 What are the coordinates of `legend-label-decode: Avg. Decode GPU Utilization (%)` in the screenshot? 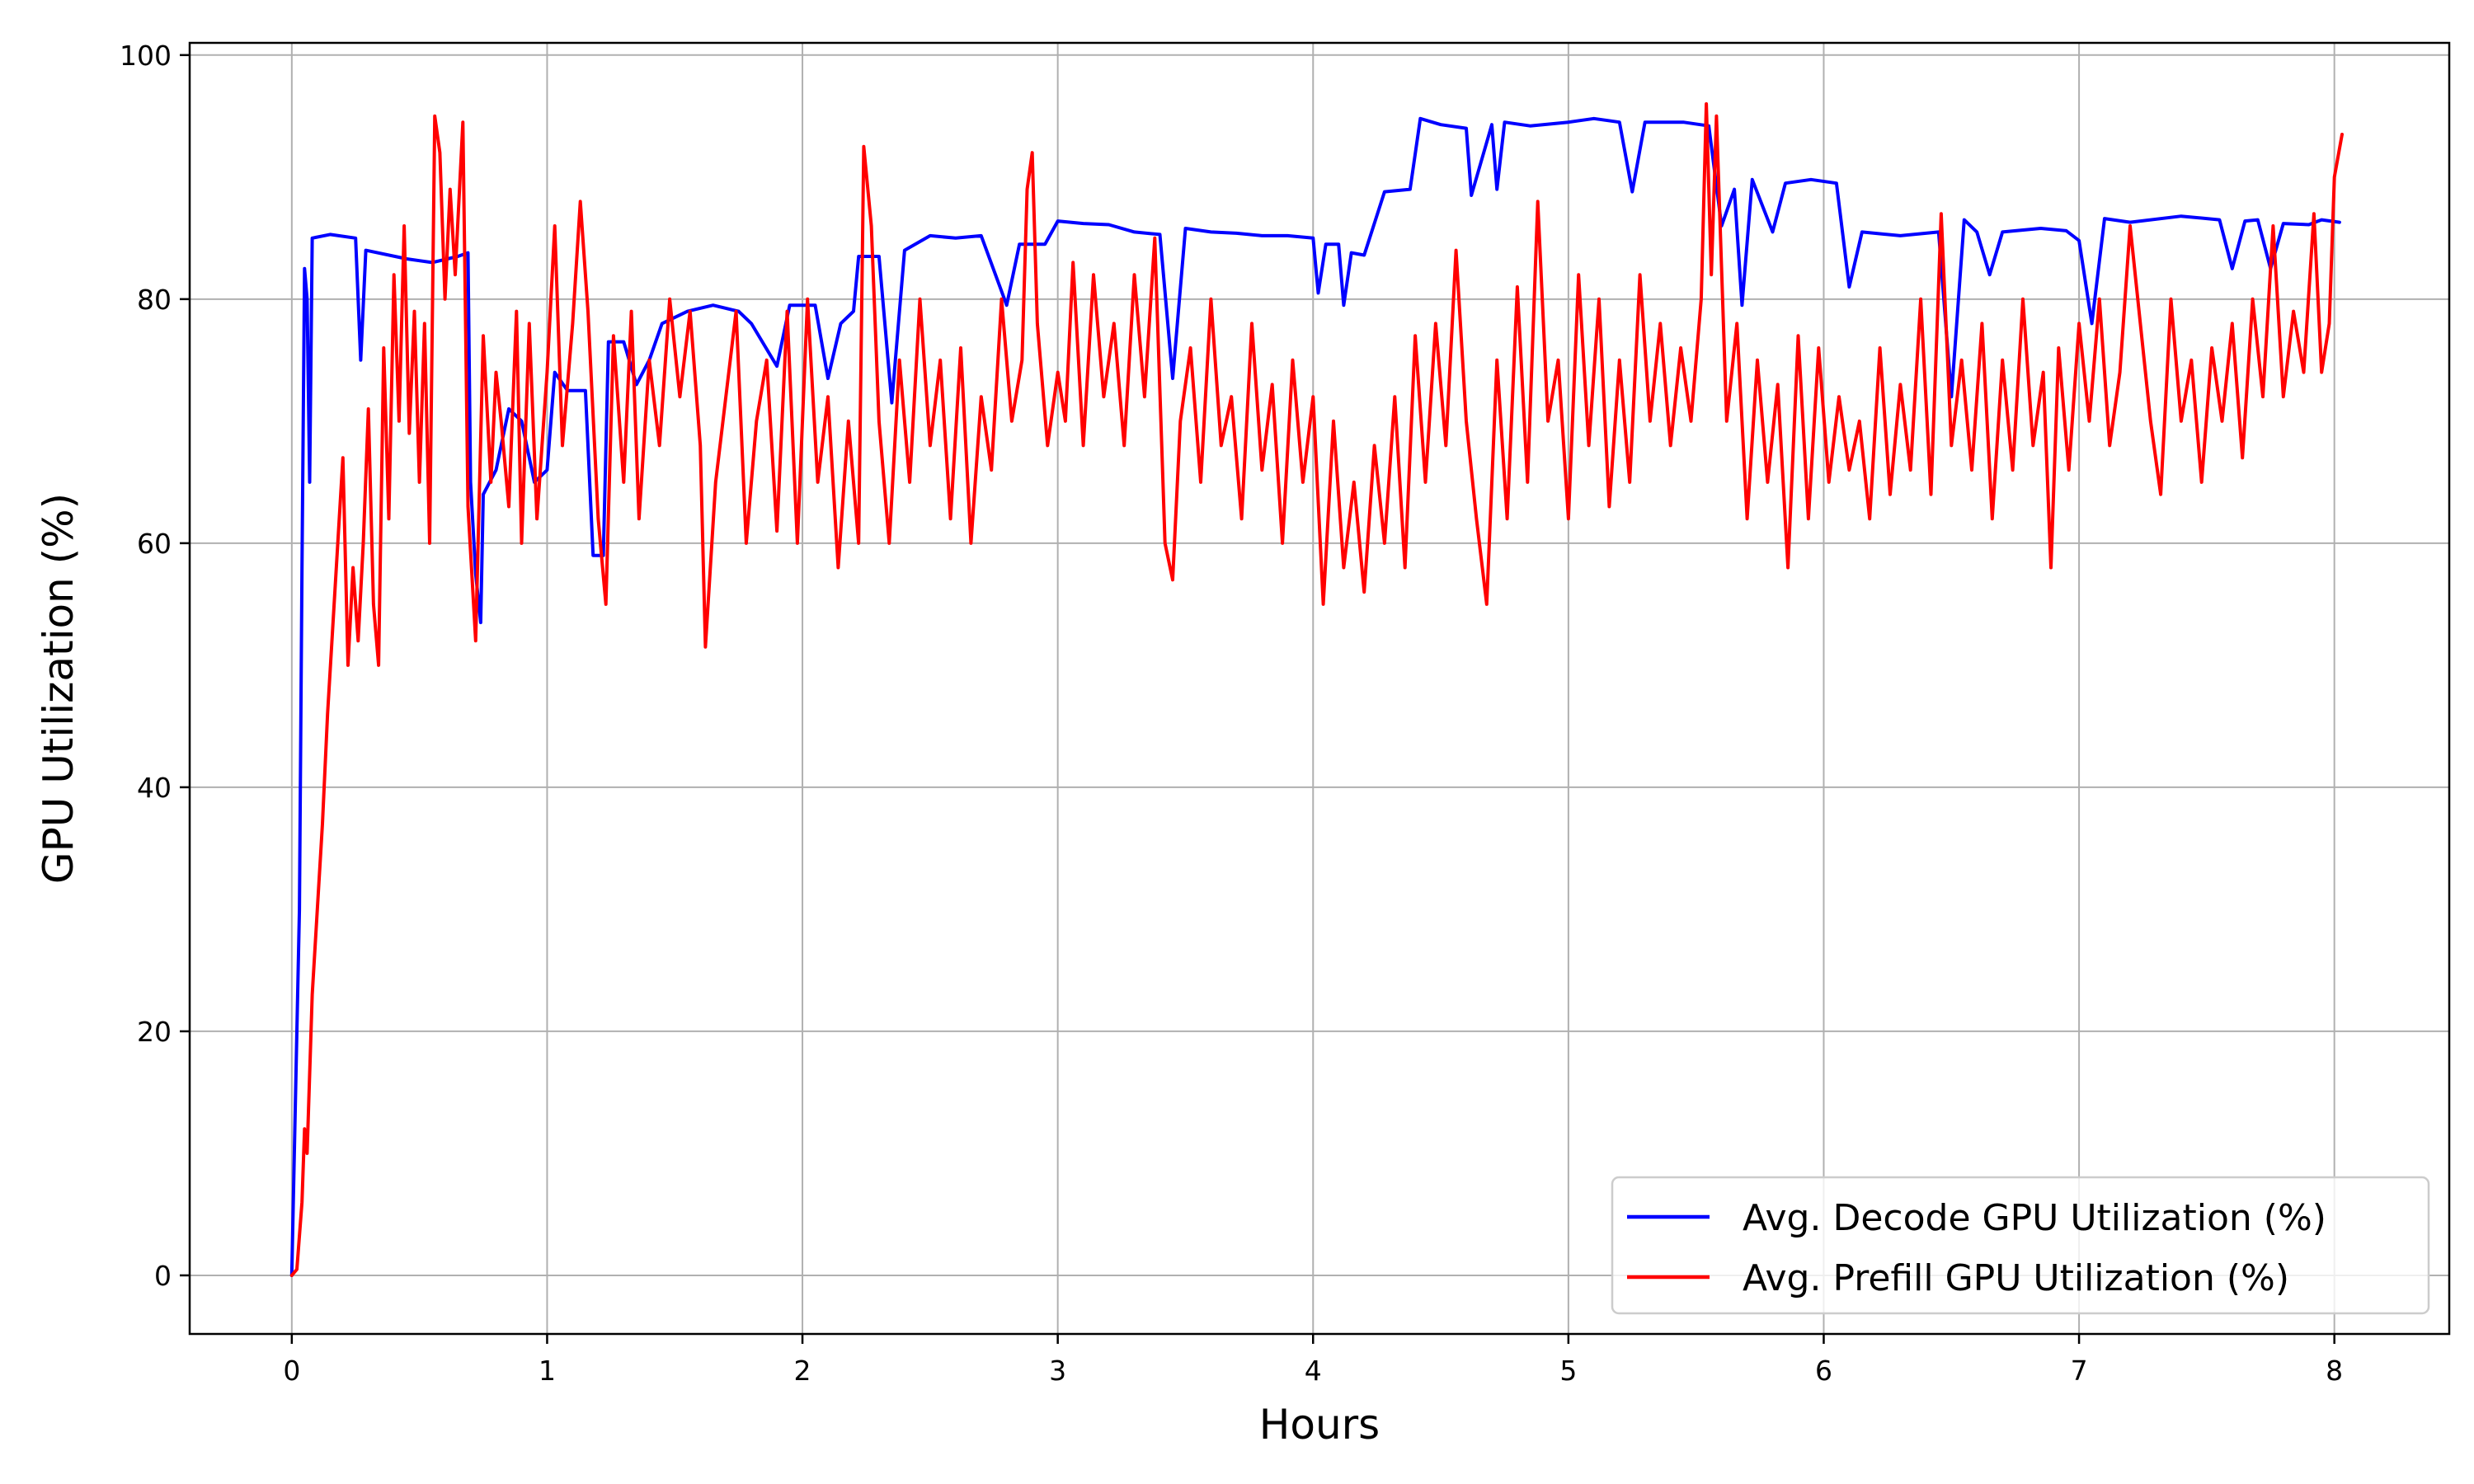 It's located at (2034, 1218).